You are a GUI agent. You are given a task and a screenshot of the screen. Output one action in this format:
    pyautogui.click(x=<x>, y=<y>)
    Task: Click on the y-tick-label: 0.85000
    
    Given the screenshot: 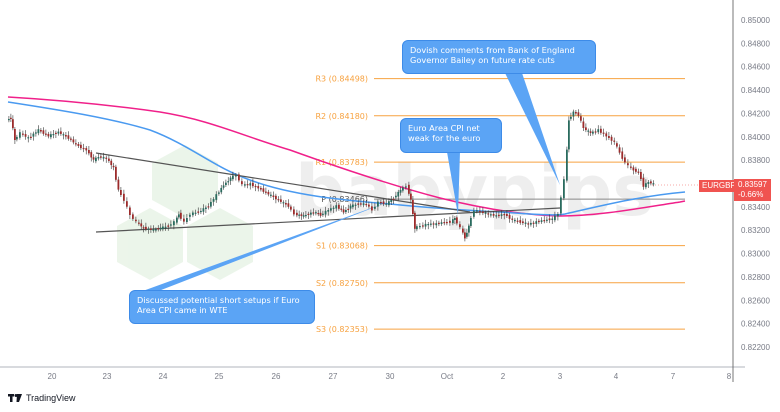 What is the action you would take?
    pyautogui.click(x=755, y=20)
    